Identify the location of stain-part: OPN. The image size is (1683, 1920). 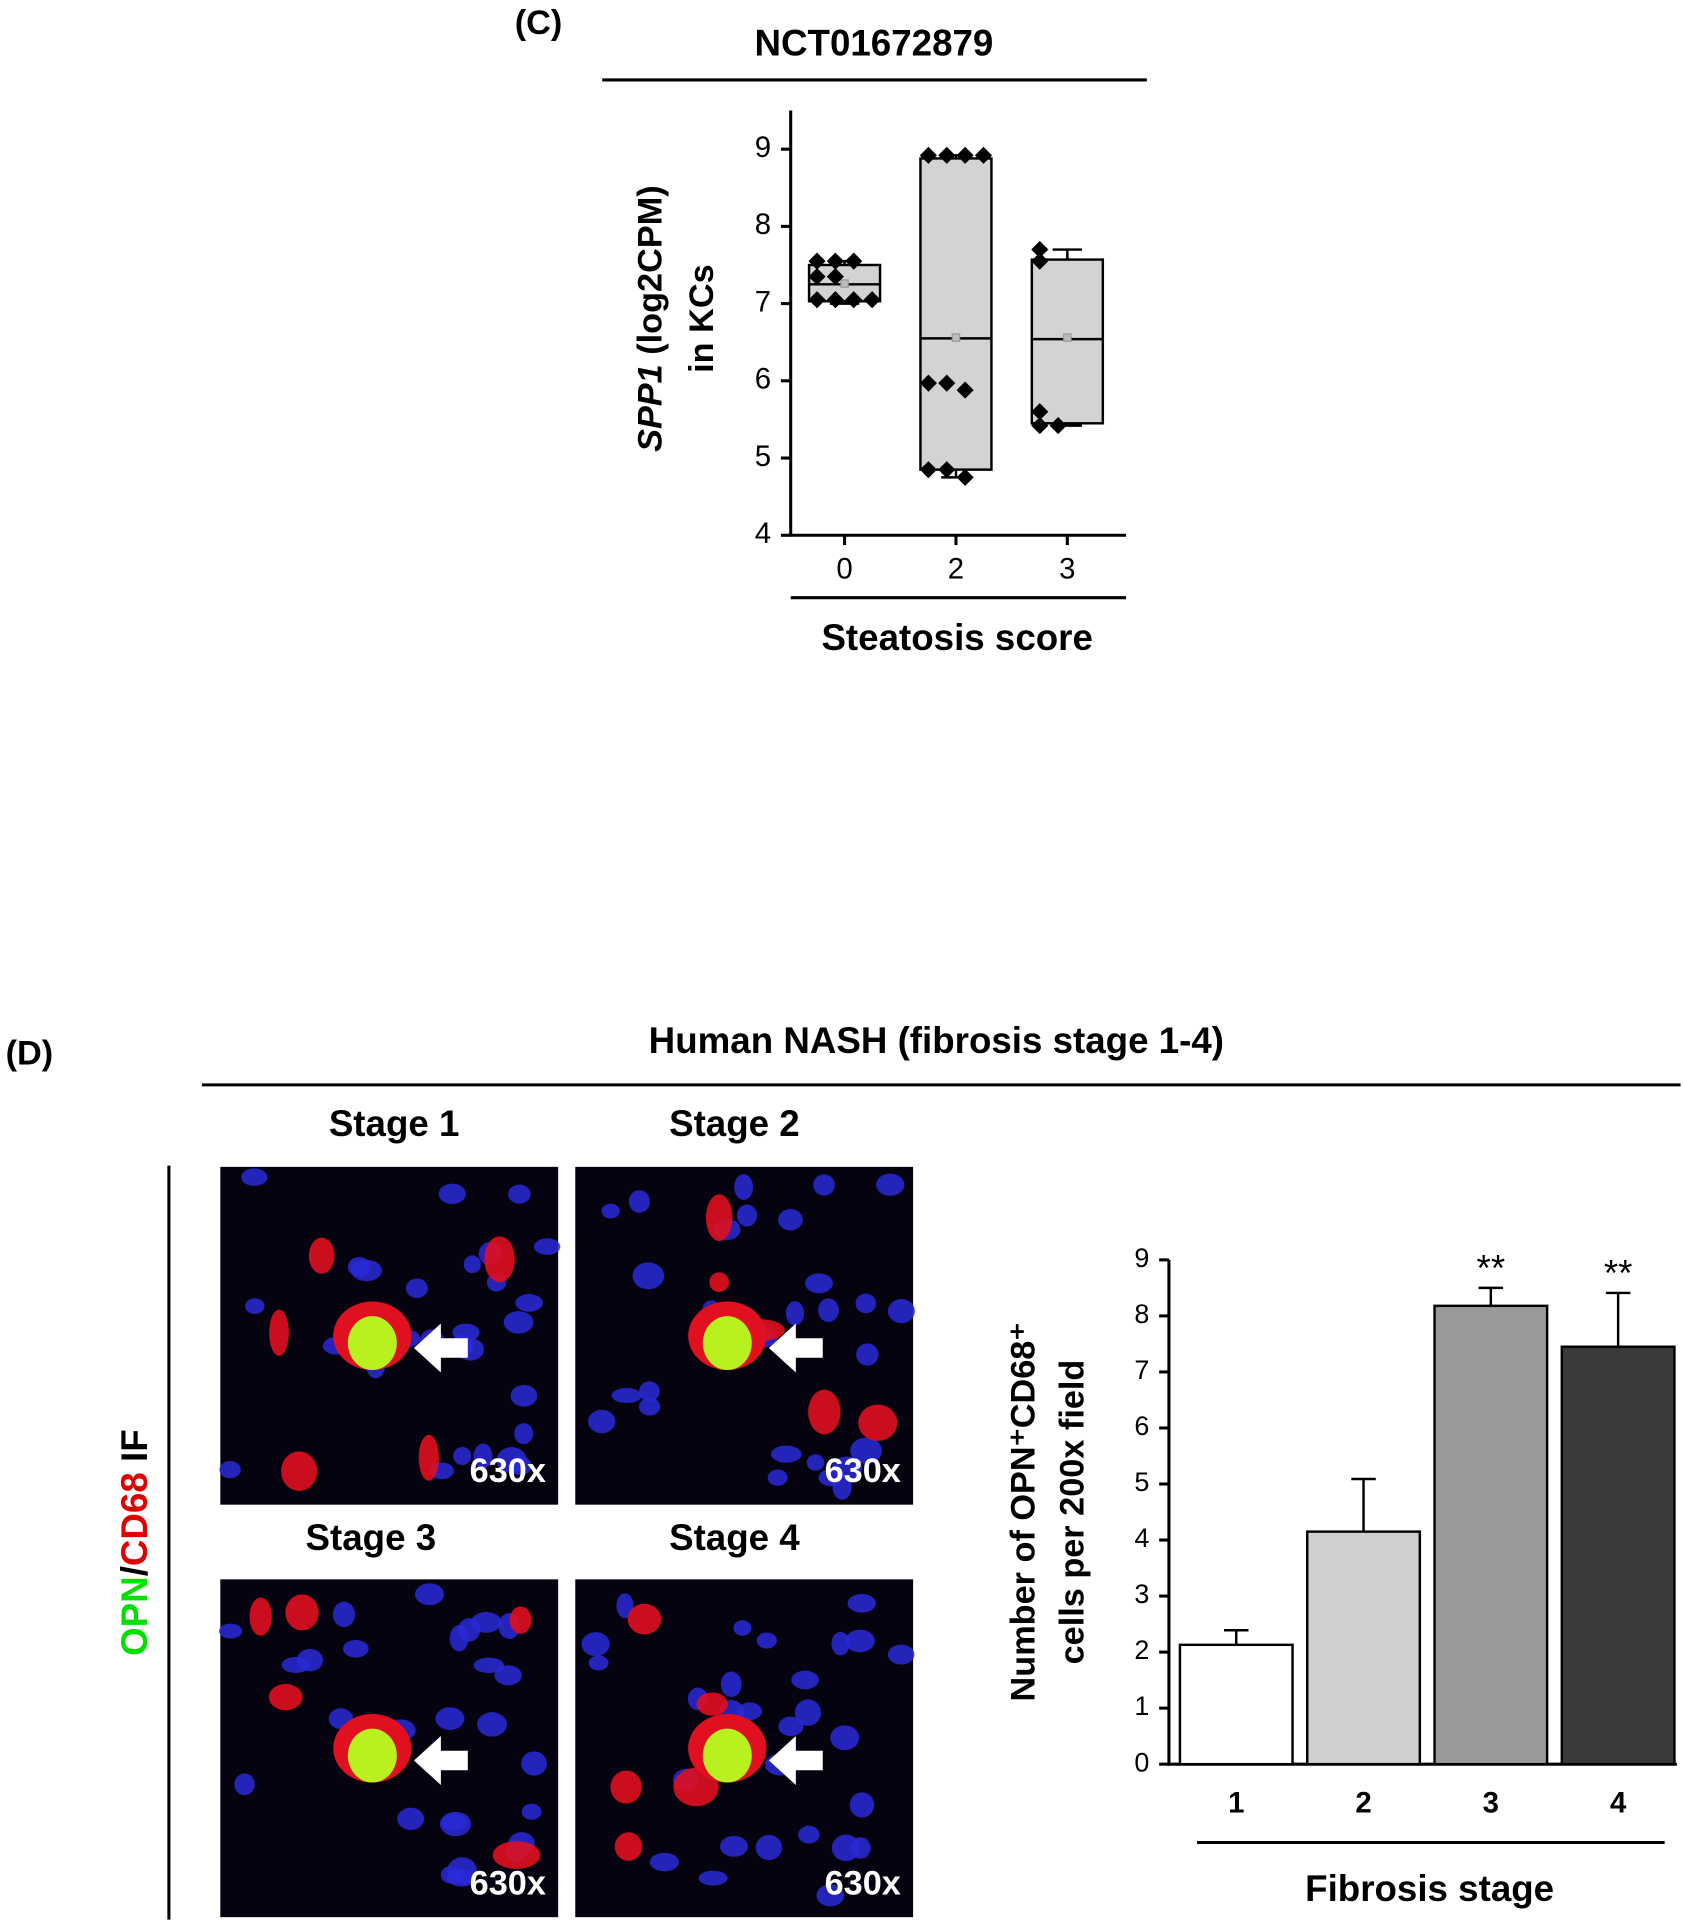
(134, 1616).